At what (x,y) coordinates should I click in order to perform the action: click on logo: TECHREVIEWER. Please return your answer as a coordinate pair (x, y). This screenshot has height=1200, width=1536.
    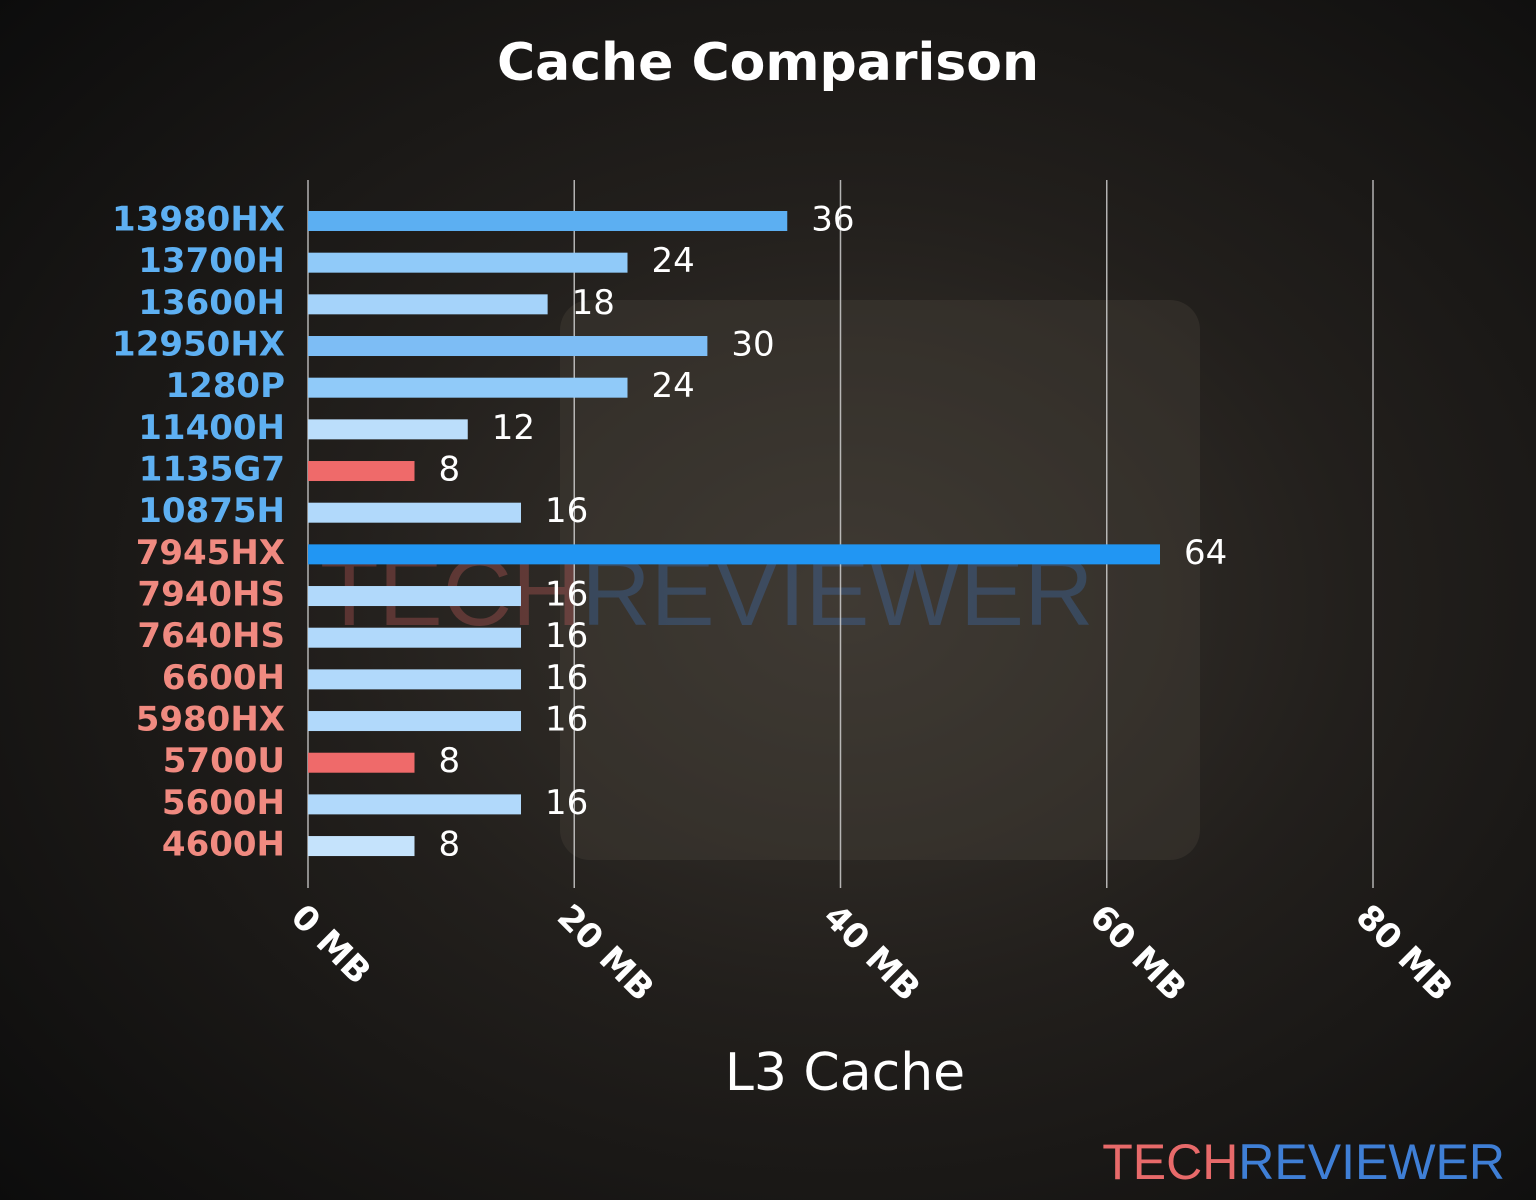
    Looking at the image, I should click on (1303, 1162).